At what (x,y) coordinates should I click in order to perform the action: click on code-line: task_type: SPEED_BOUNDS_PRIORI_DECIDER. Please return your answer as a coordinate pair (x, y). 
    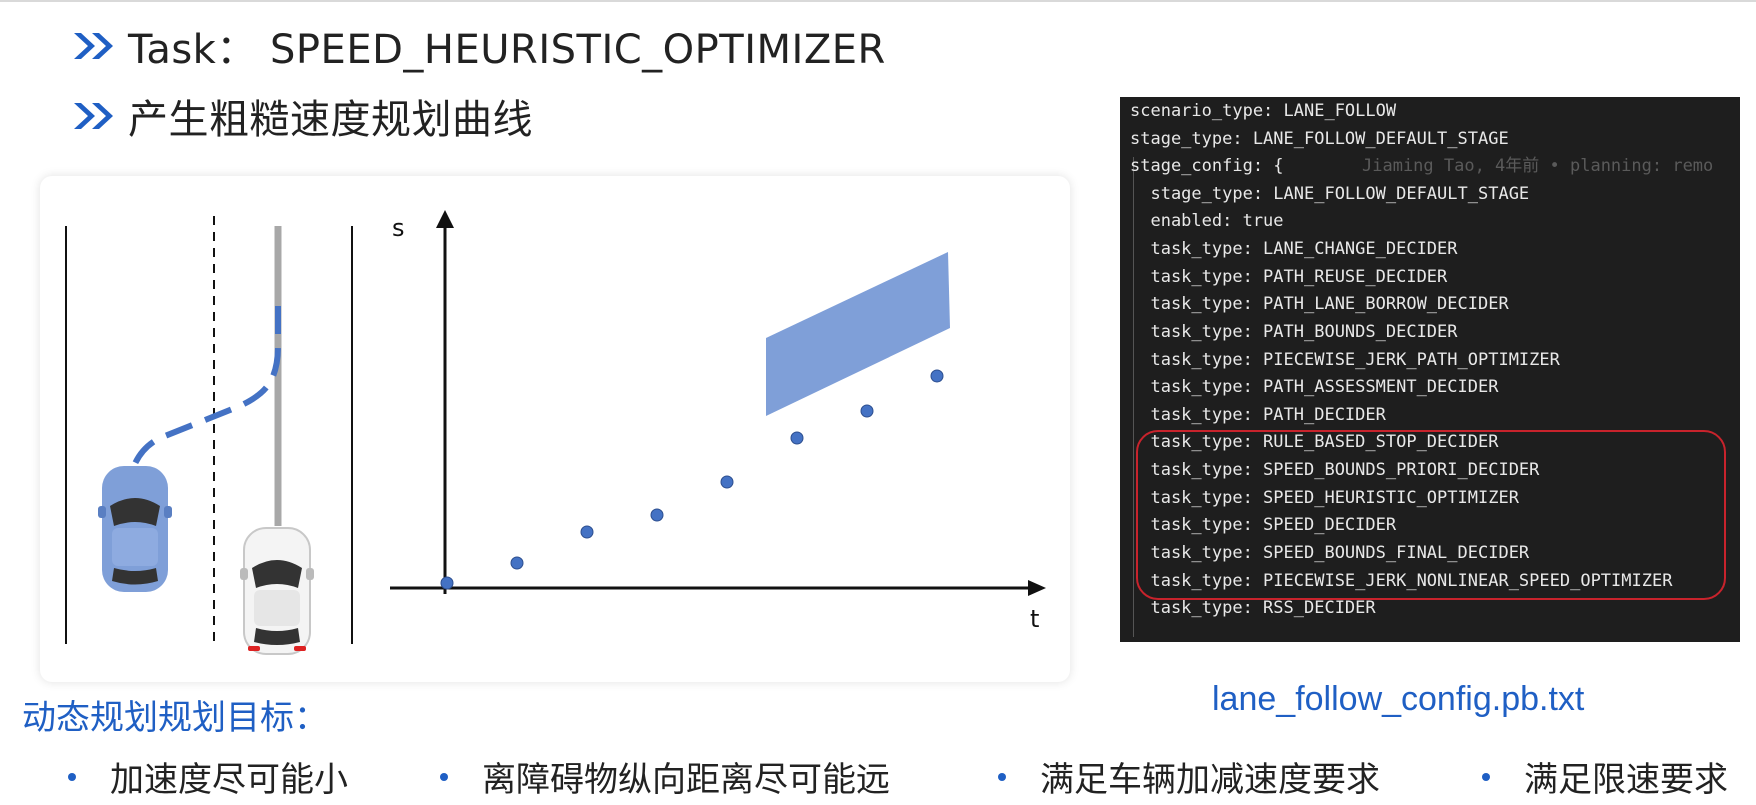
    Looking at the image, I should click on (1335, 470).